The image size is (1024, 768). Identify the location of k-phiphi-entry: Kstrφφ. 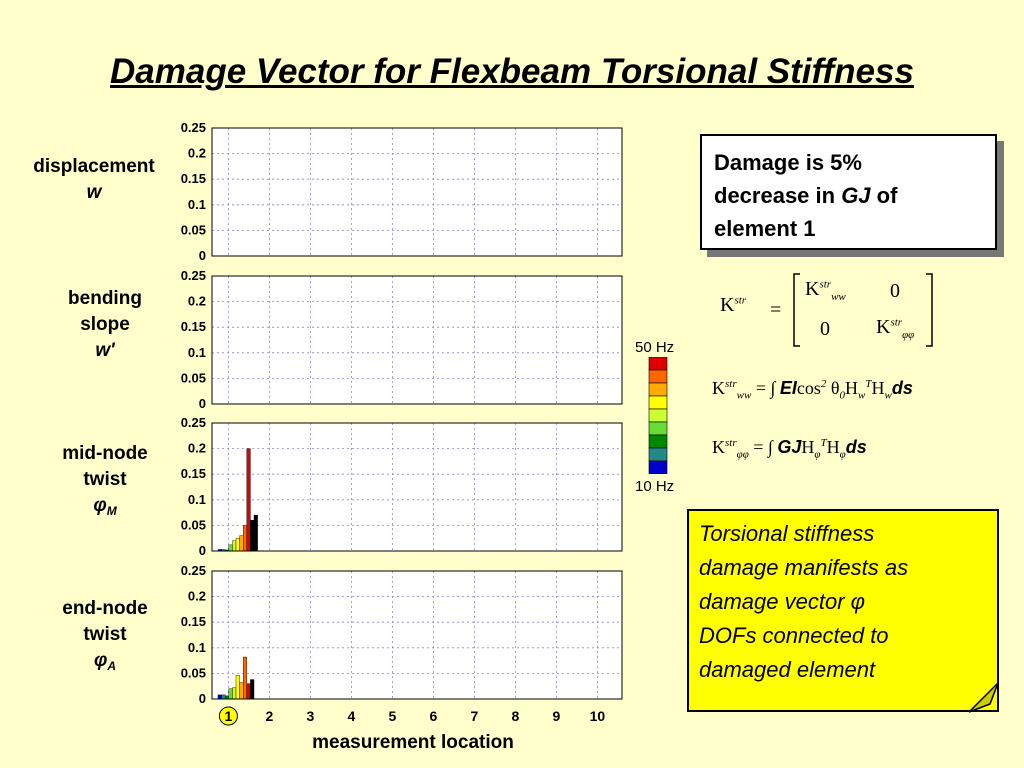
(895, 328).